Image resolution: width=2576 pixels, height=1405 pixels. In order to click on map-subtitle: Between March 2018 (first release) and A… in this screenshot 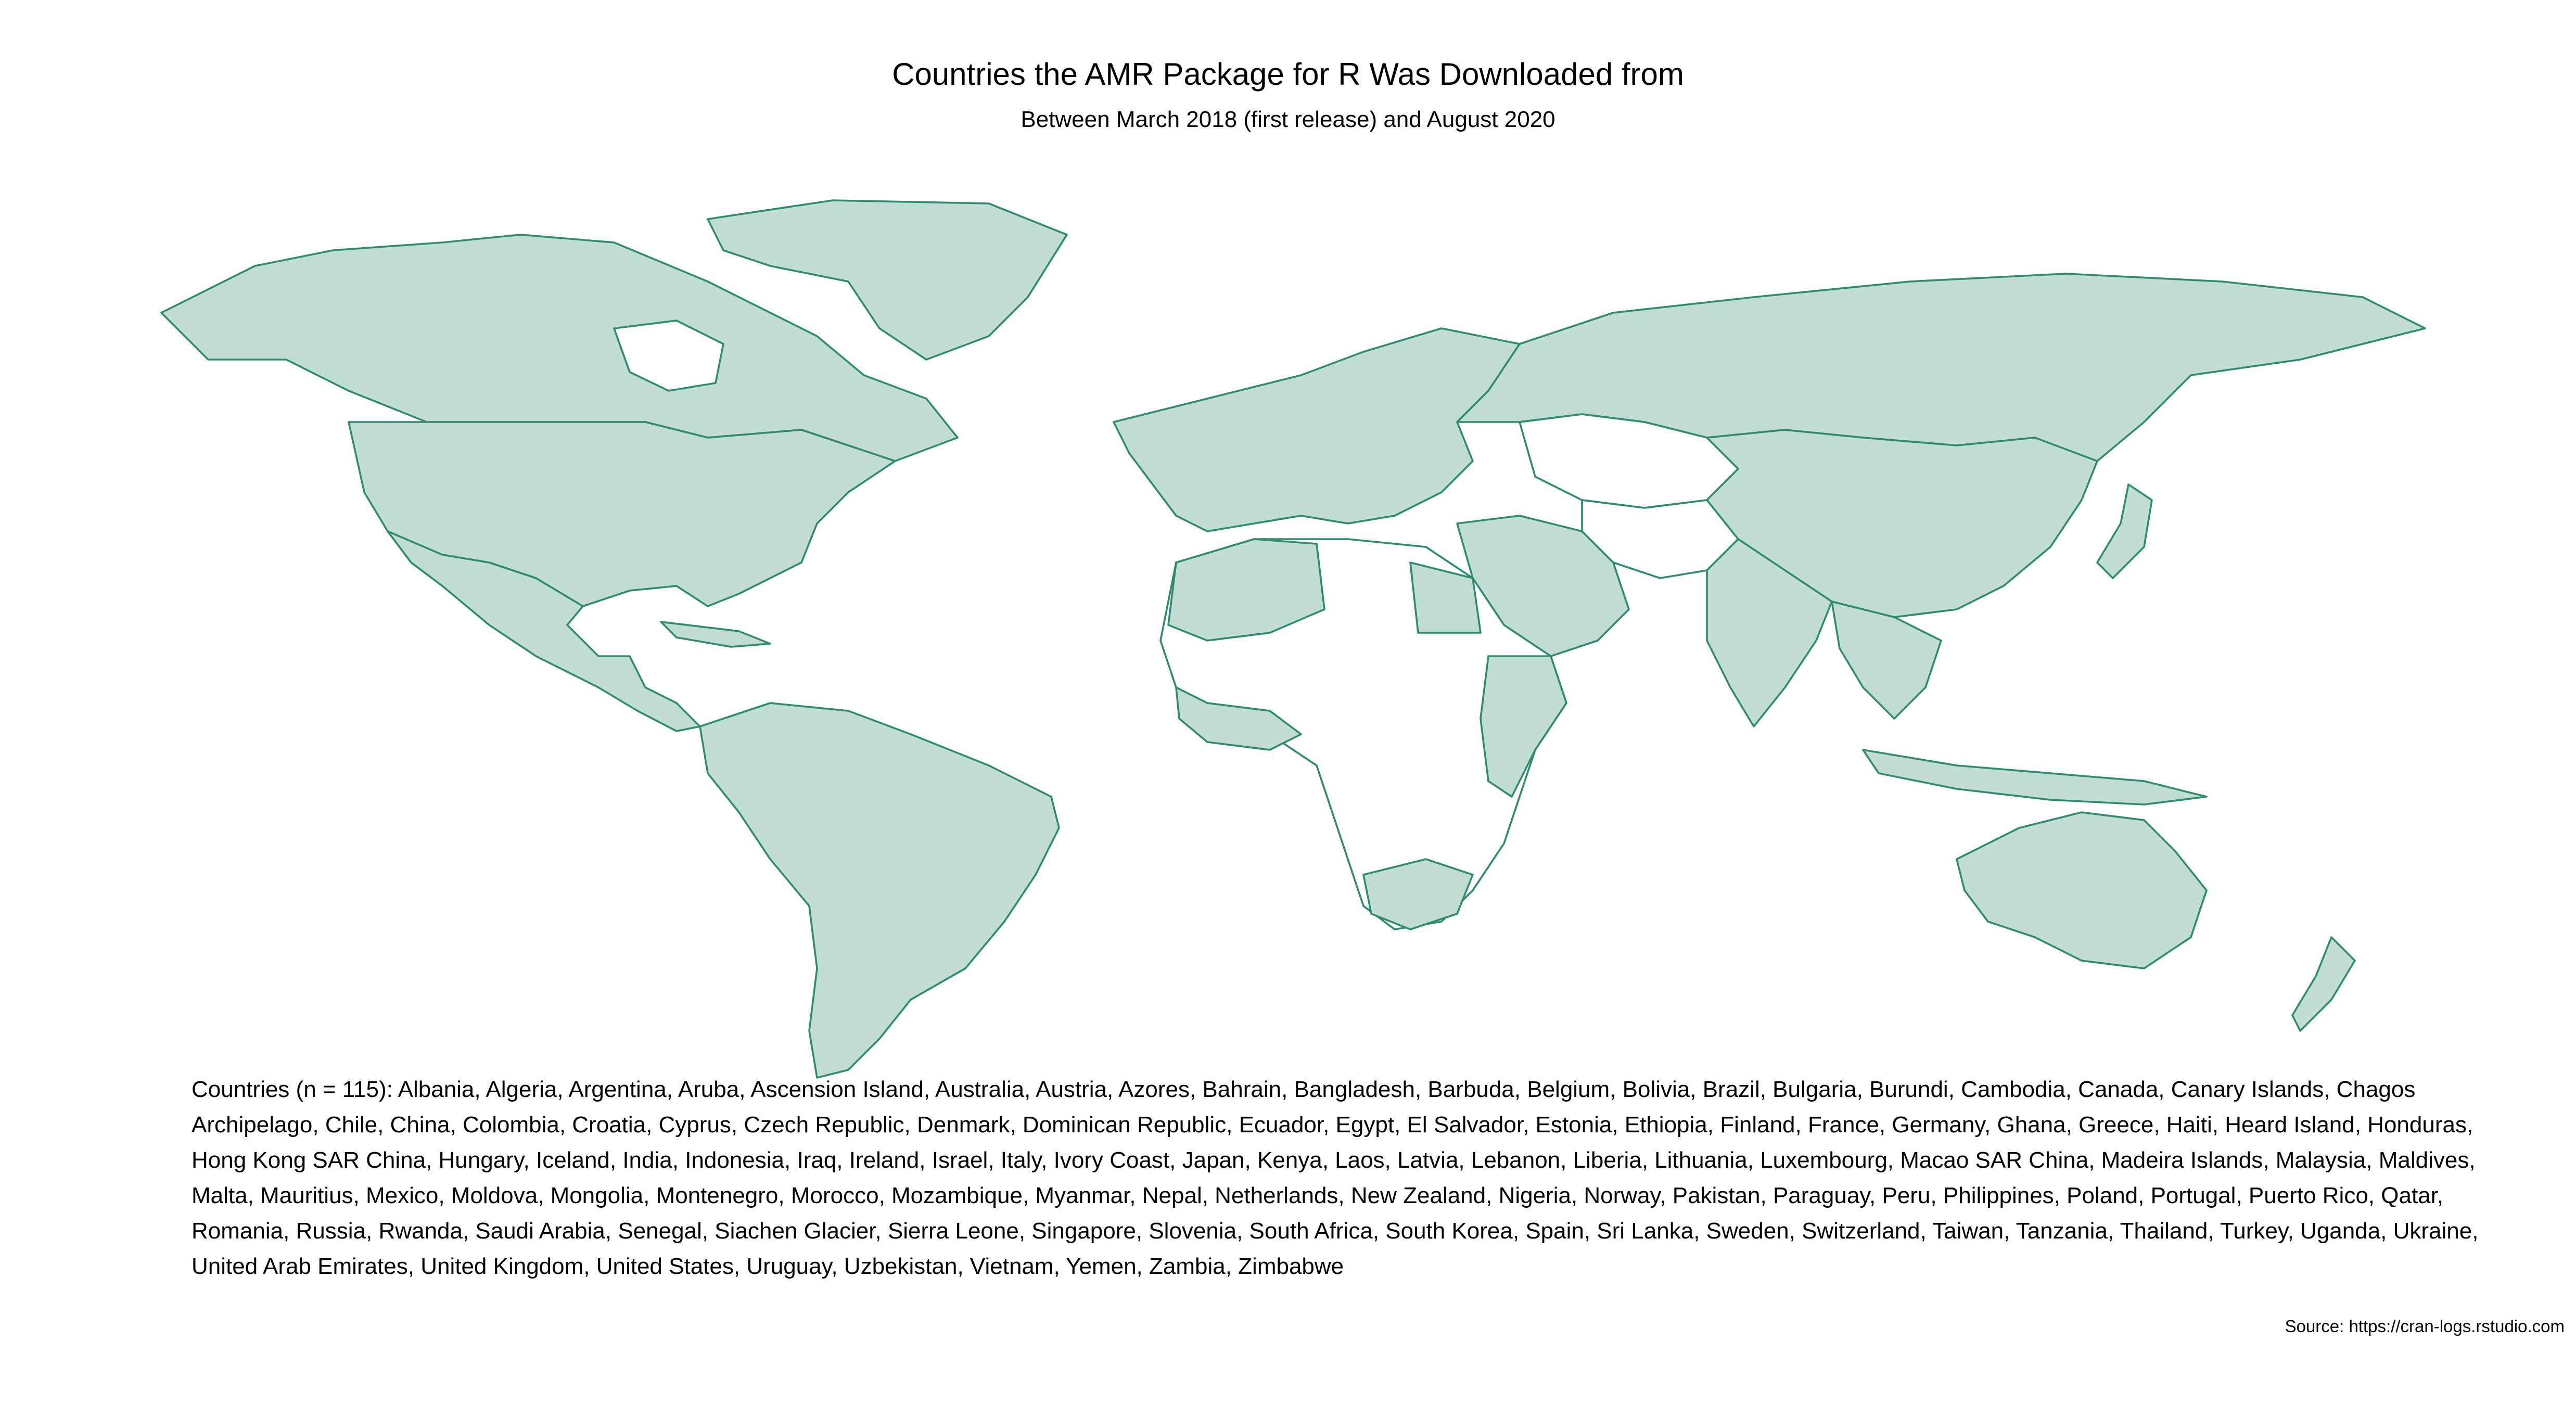, I will do `click(1288, 120)`.